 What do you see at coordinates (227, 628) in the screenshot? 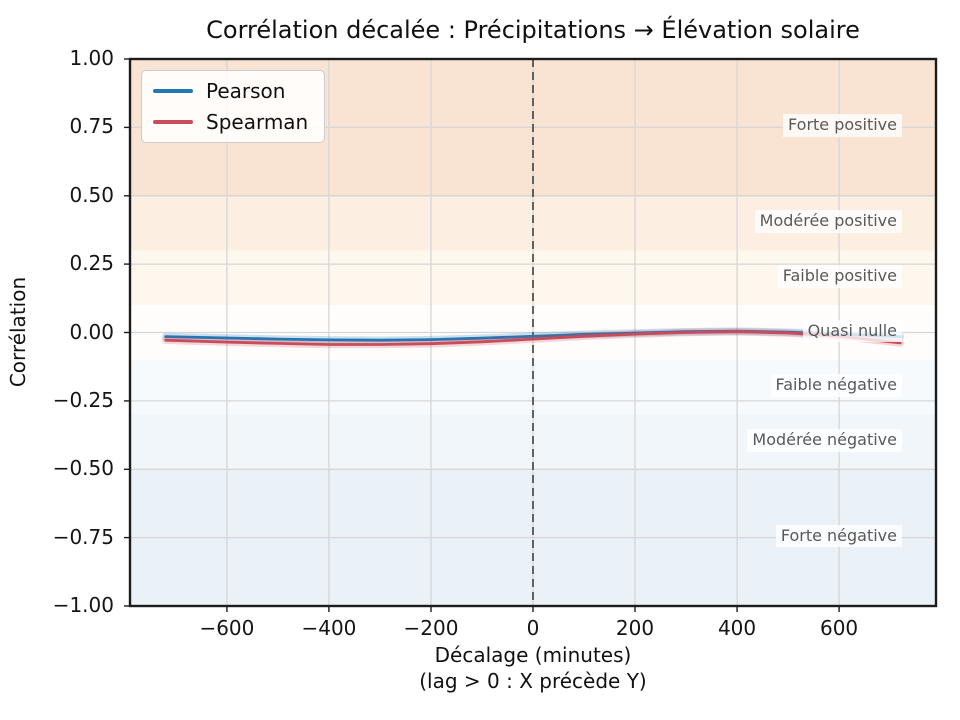
I see `x-tick-label: −600` at bounding box center [227, 628].